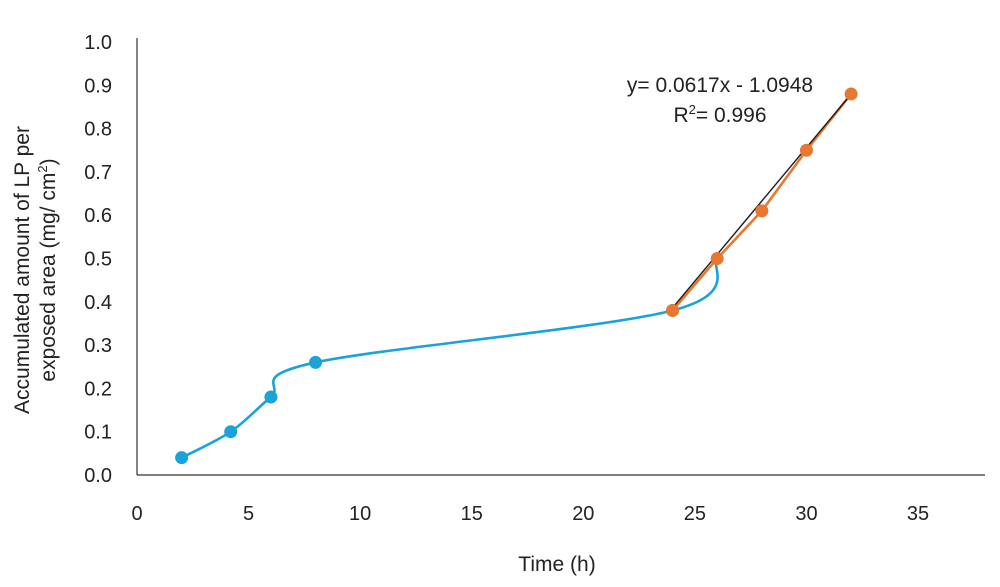 The width and height of the screenshot is (1000, 587). I want to click on r-squared-value: = 0.996, so click(731, 115).